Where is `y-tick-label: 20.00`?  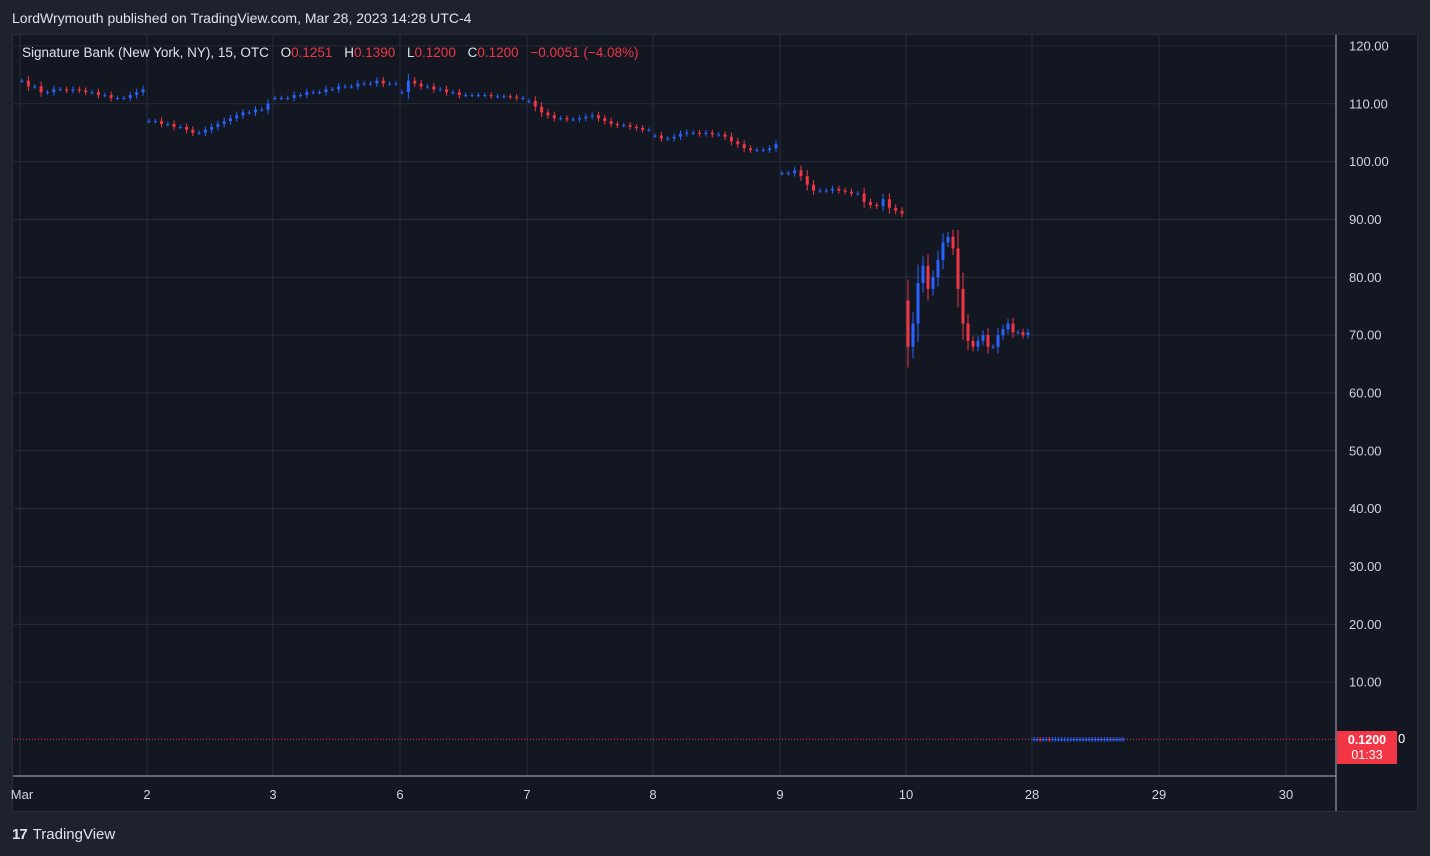
y-tick-label: 20.00 is located at coordinates (1365, 624).